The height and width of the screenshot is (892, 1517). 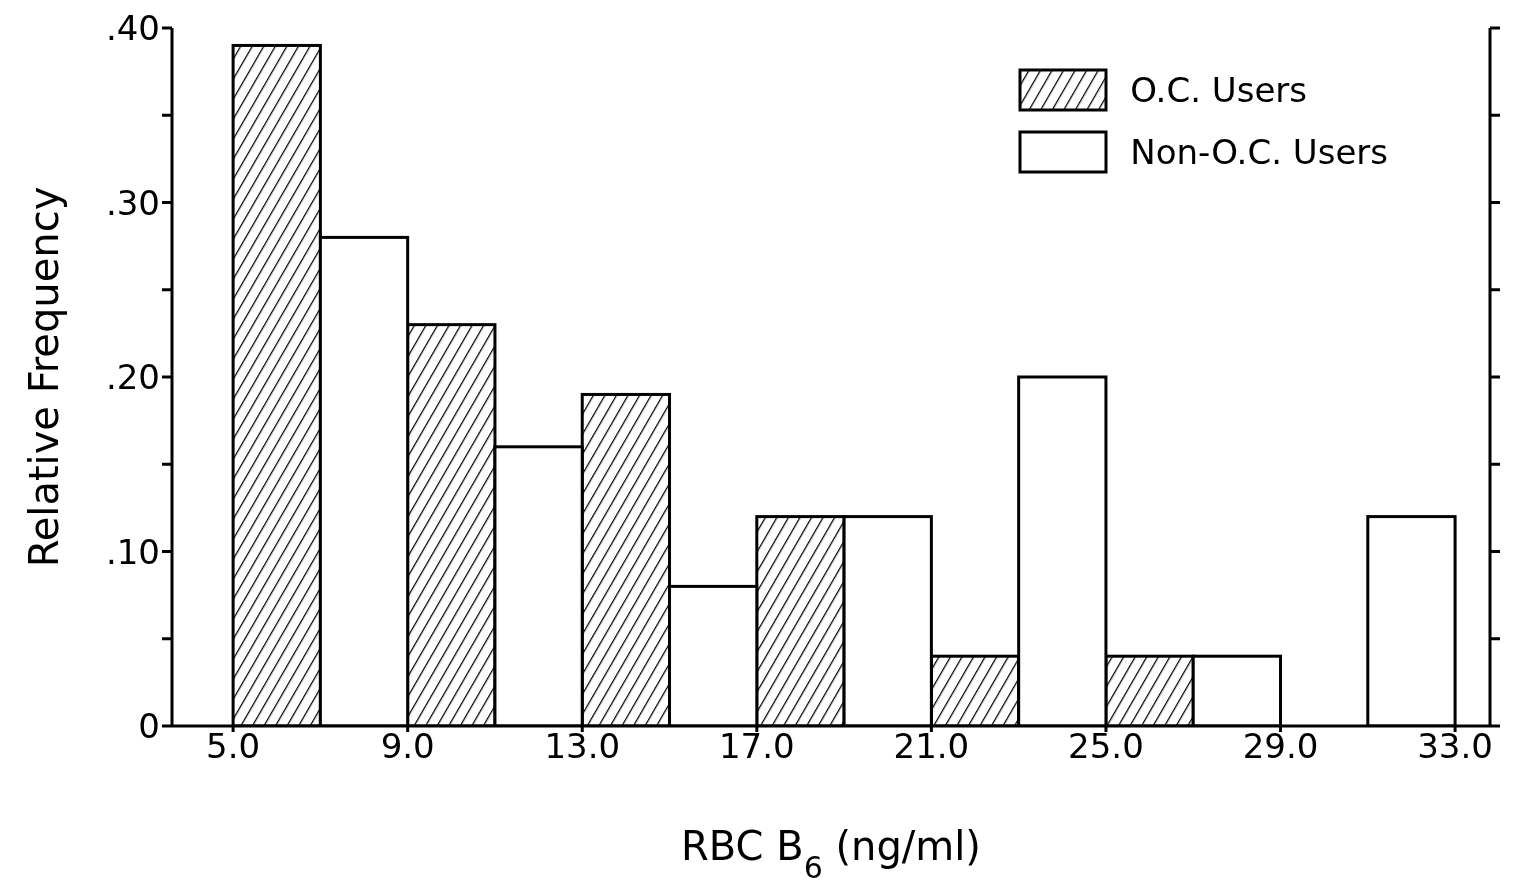 I want to click on y-tick-label: 0, so click(x=149, y=726).